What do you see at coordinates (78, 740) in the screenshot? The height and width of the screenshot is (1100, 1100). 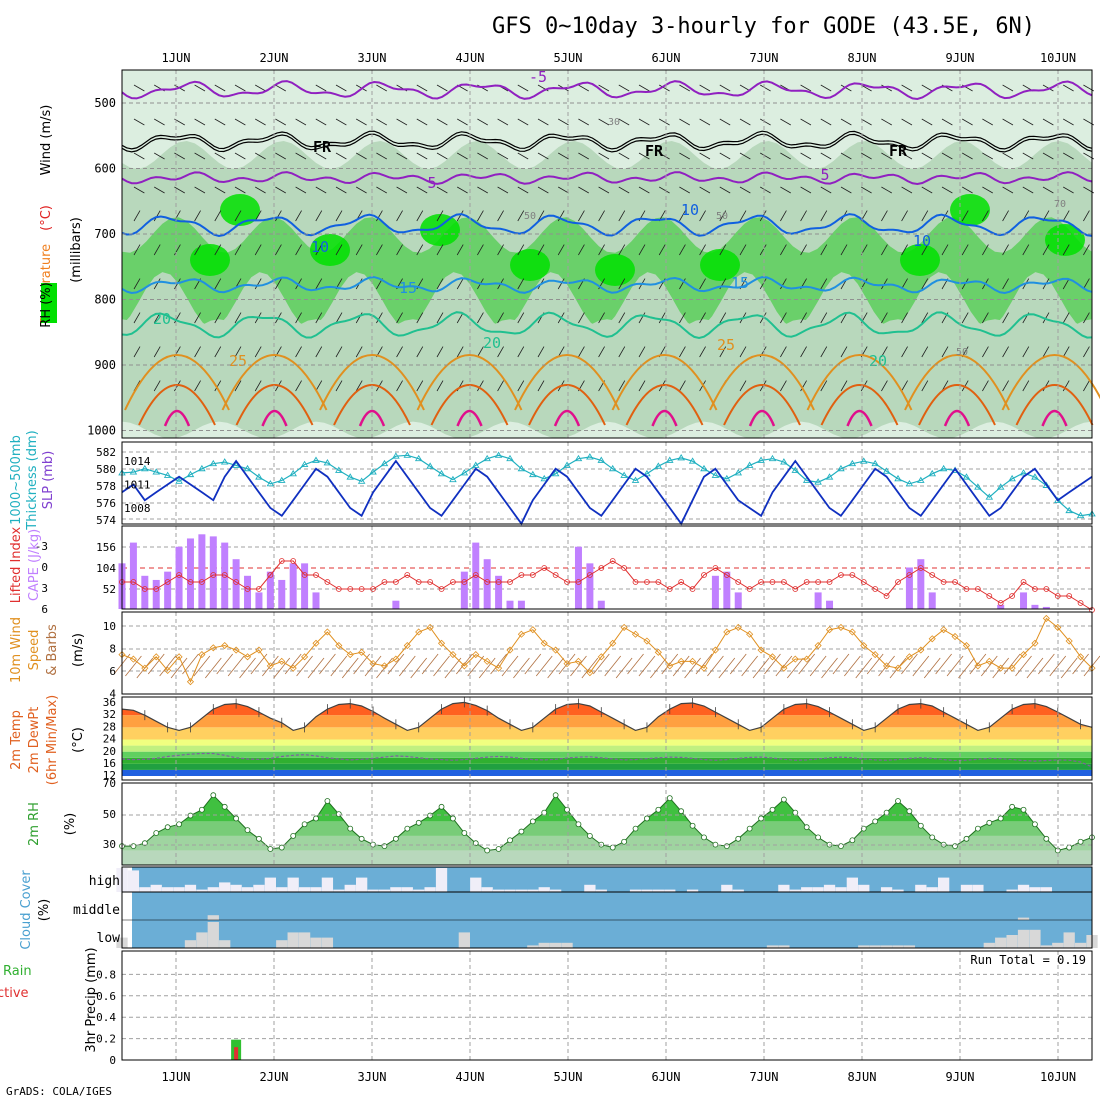 I see `temp-unit: (°C)` at bounding box center [78, 740].